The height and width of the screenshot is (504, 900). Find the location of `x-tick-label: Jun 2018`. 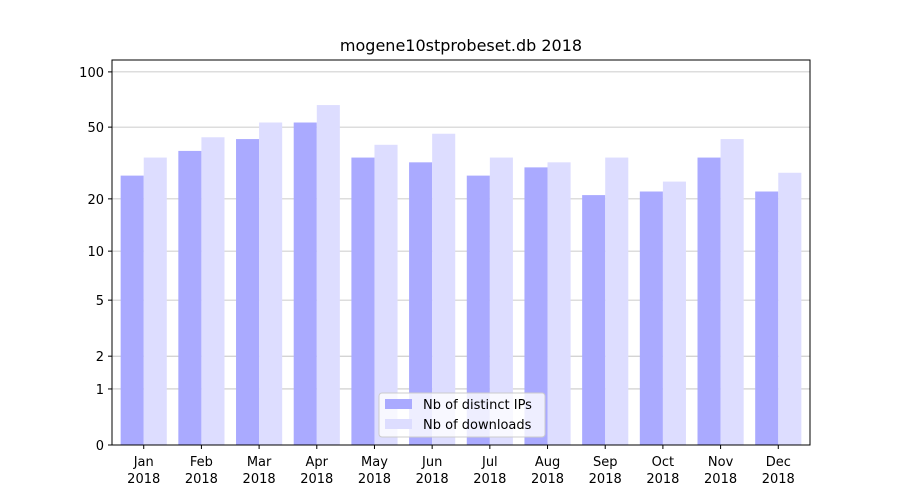

x-tick-label: Jun 2018 is located at coordinates (432, 471).